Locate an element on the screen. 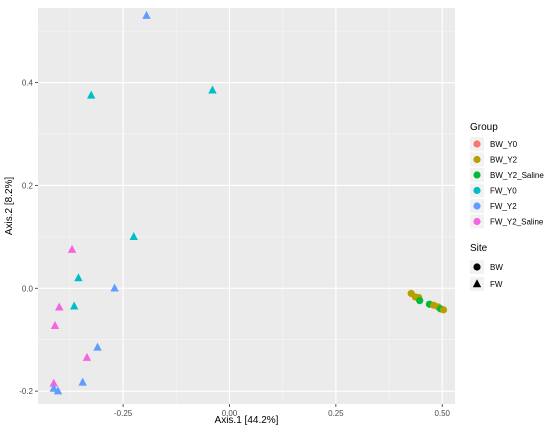  legend-label-fw-y2: FW_Y2 is located at coordinates (503, 206).